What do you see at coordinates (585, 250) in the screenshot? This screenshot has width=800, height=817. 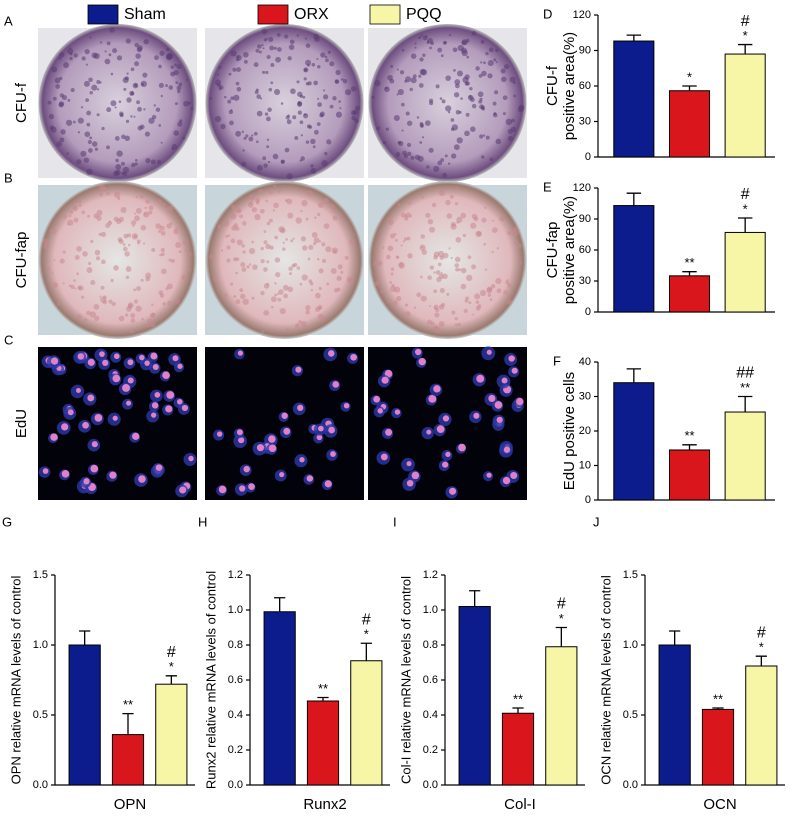 I see `y-tick-label: 60` at bounding box center [585, 250].